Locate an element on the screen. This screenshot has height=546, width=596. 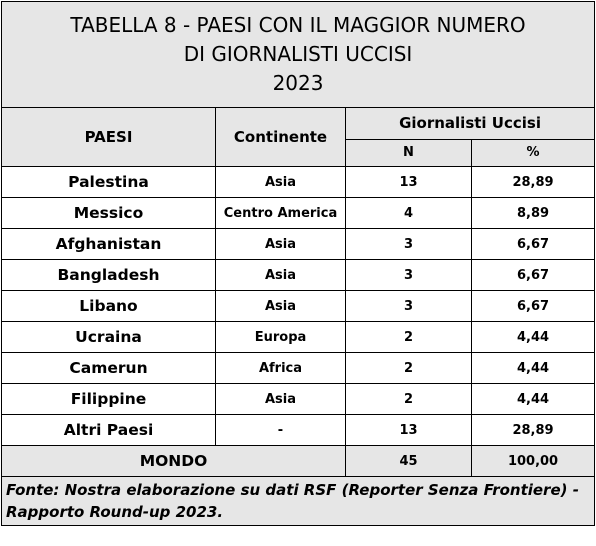
table-row: Ucraina Europa 2 4,44 is located at coordinates (298, 337).